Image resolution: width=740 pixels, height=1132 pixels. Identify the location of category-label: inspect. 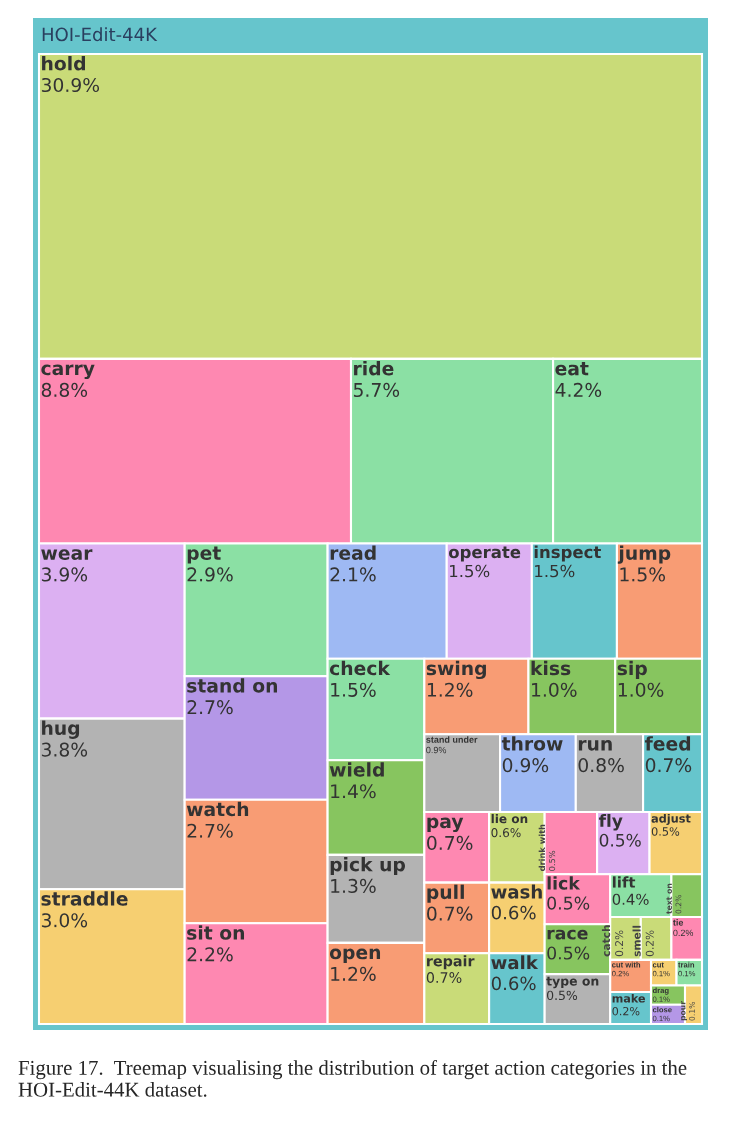
(567, 553).